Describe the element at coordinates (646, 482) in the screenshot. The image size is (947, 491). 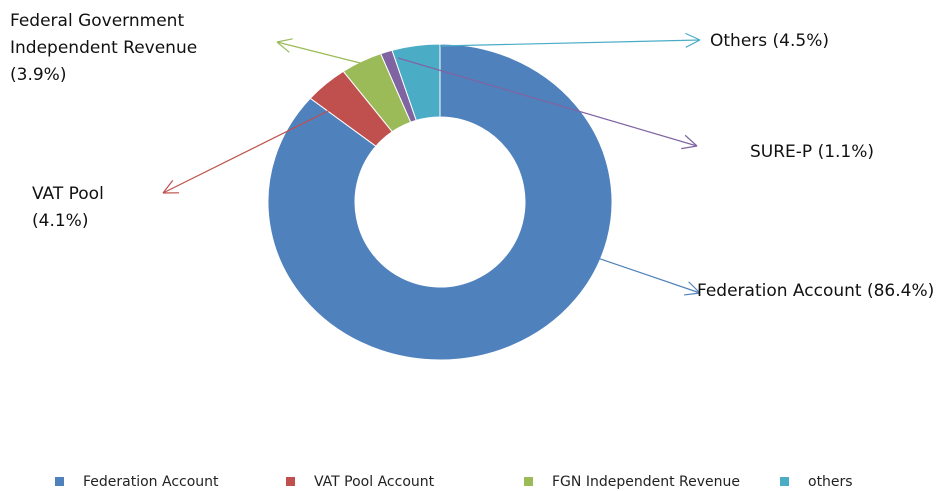
I see `legend-label: FGN Independent Revenue` at that location.